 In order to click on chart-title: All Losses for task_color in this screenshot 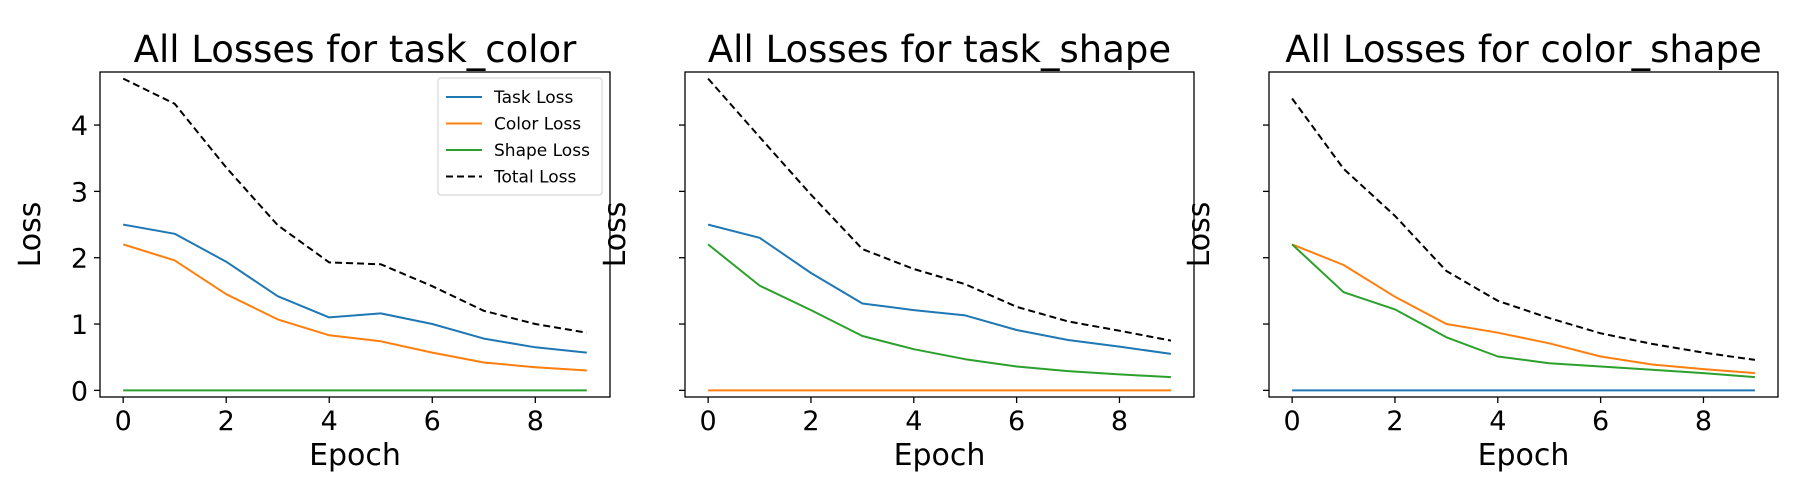, I will do `click(356, 49)`.